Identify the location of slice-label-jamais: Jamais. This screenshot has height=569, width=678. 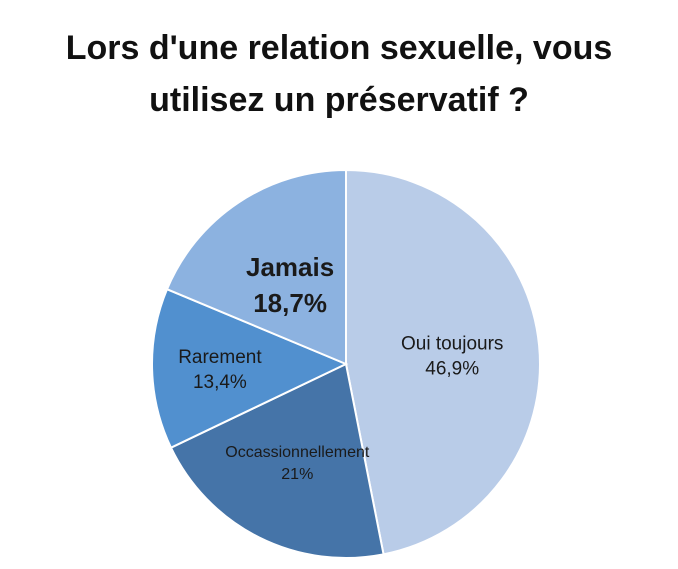
(290, 267).